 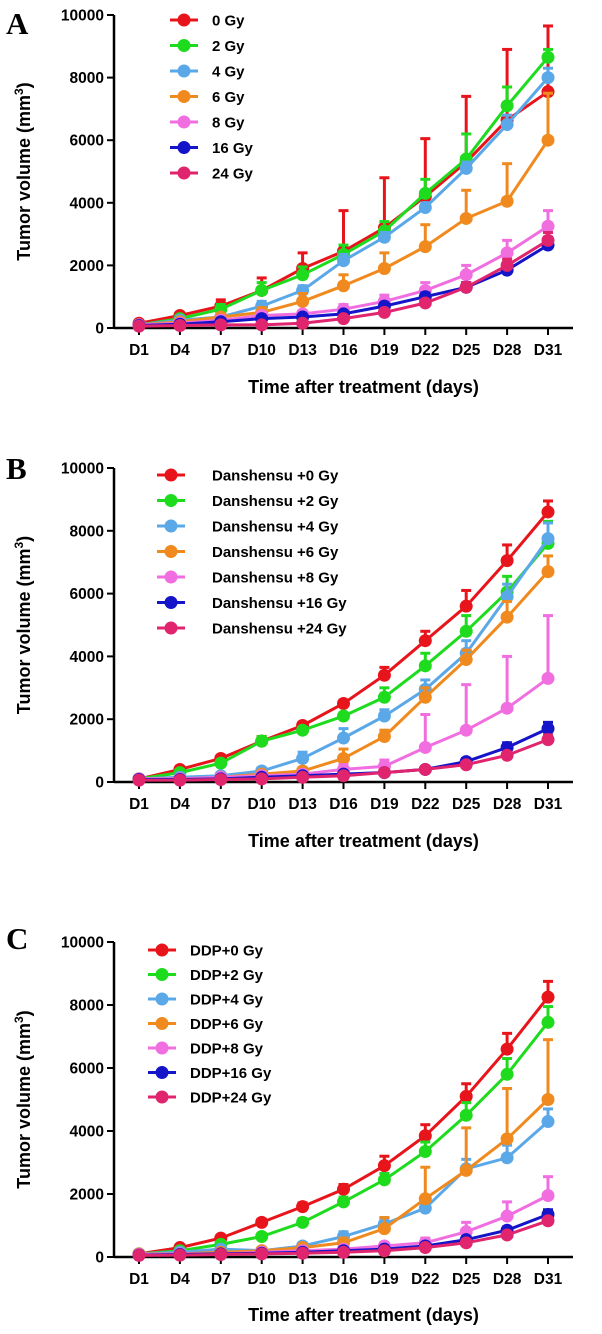 What do you see at coordinates (466, 350) in the screenshot?
I see `x-tick-label: D25` at bounding box center [466, 350].